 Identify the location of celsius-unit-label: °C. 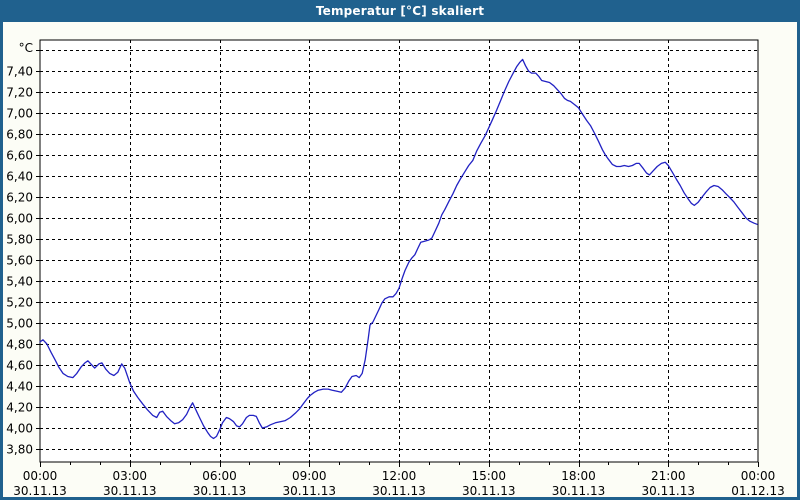
(26, 48).